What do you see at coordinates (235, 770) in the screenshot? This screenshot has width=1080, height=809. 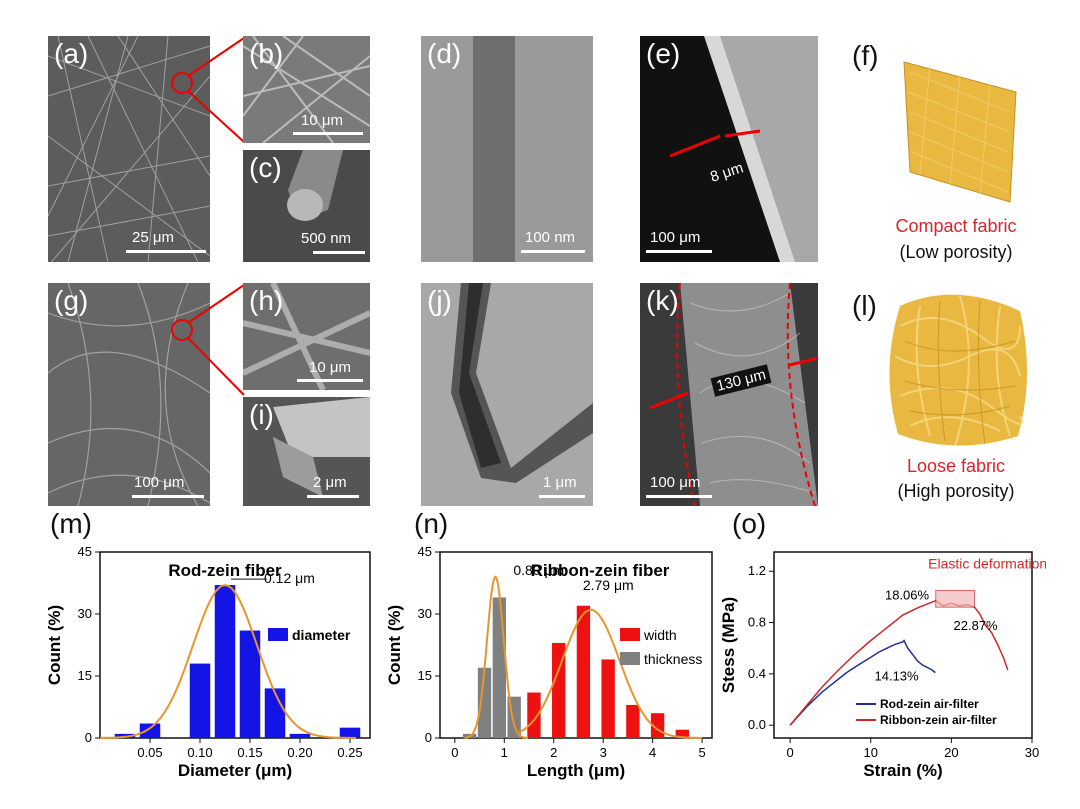 I see `x-axis-label: Diameter (μm)` at bounding box center [235, 770].